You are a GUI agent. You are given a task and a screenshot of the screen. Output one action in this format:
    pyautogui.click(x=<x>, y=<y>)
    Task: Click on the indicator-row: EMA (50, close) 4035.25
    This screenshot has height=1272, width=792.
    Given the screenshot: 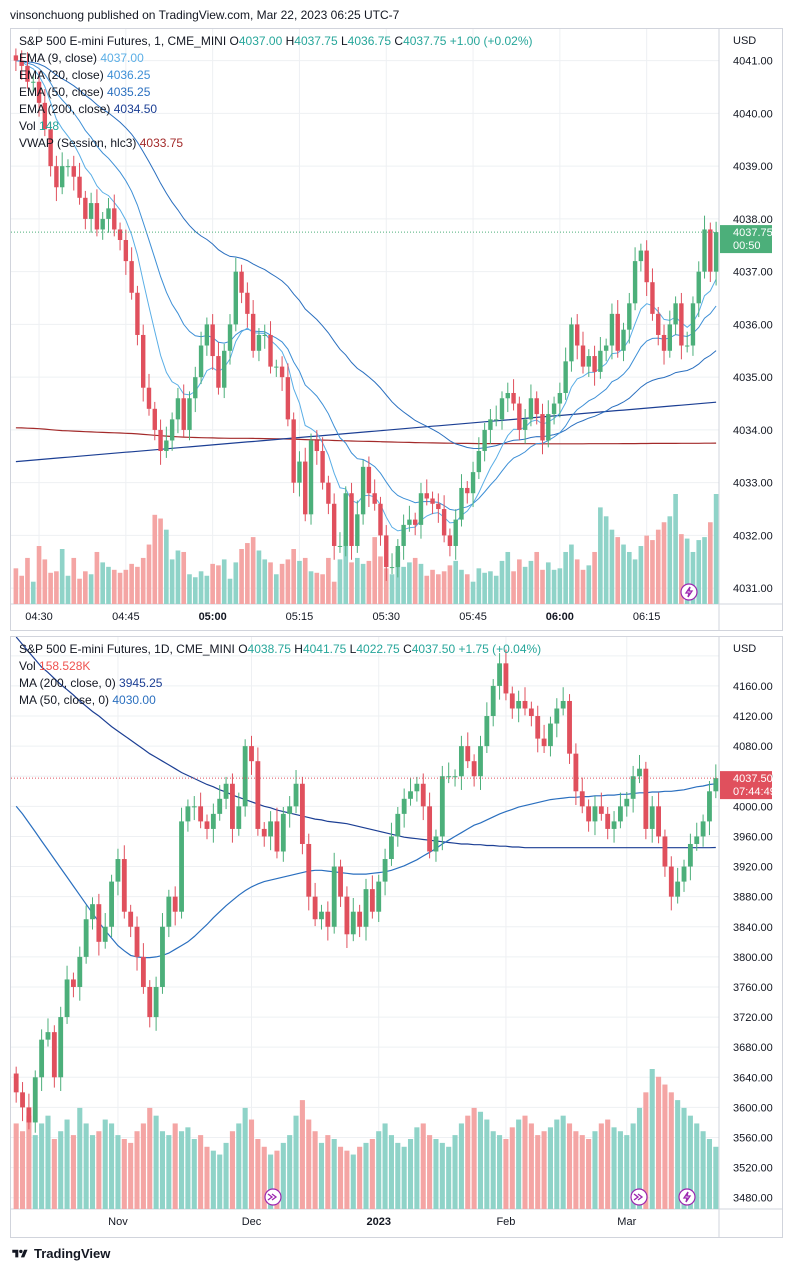 What is the action you would take?
    pyautogui.click(x=276, y=92)
    